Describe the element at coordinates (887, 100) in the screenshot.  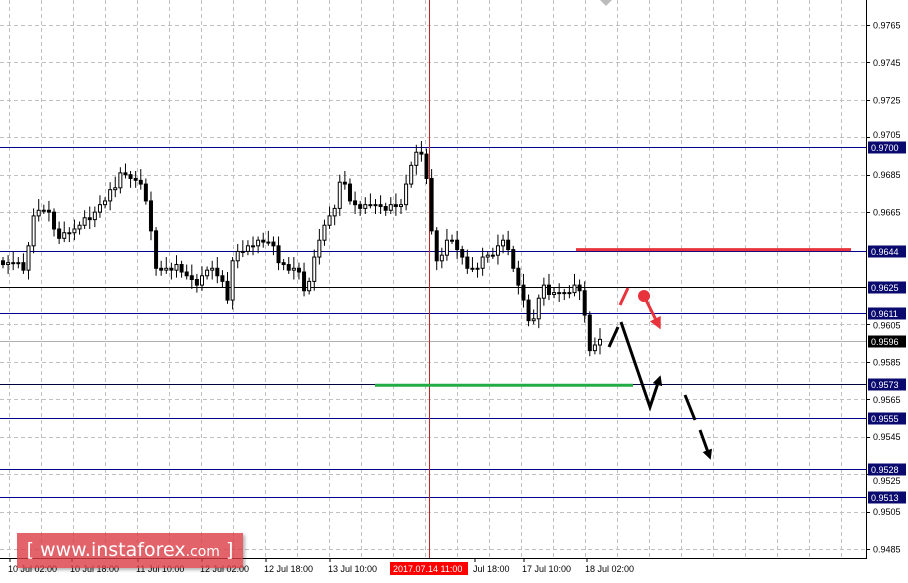
I see `price-tick-label: 0.9725` at that location.